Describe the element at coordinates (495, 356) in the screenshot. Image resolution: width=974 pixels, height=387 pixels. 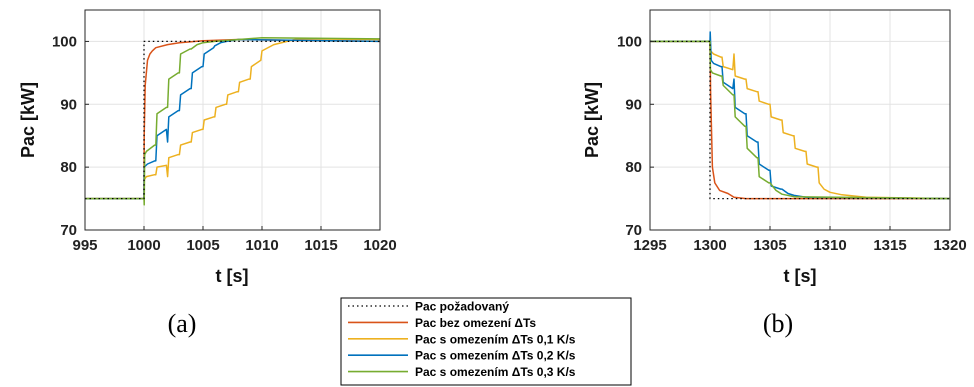
I see `legend-label-3: Pac s omezením ΔTs 0,2 K/s` at that location.